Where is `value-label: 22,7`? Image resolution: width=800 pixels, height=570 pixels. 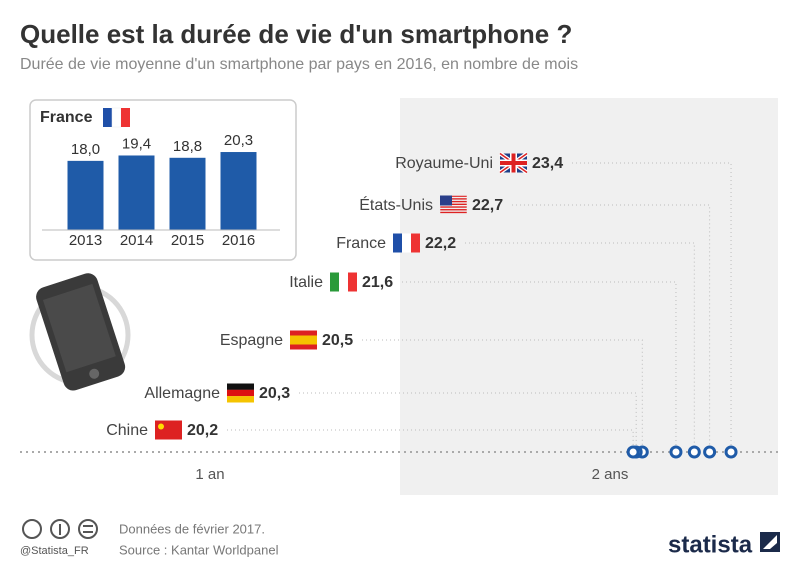
value-label: 22,7 is located at coordinates (487, 205).